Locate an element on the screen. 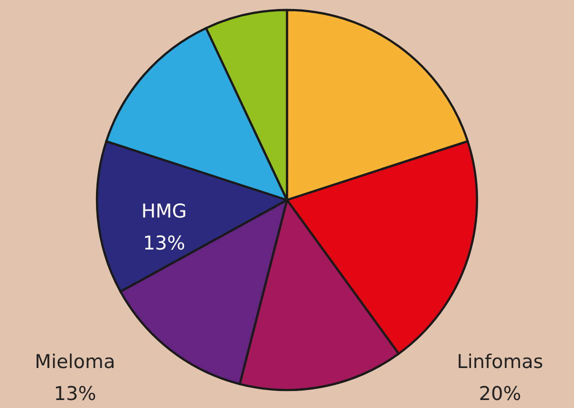  slice-label: Mieloma is located at coordinates (75, 362).